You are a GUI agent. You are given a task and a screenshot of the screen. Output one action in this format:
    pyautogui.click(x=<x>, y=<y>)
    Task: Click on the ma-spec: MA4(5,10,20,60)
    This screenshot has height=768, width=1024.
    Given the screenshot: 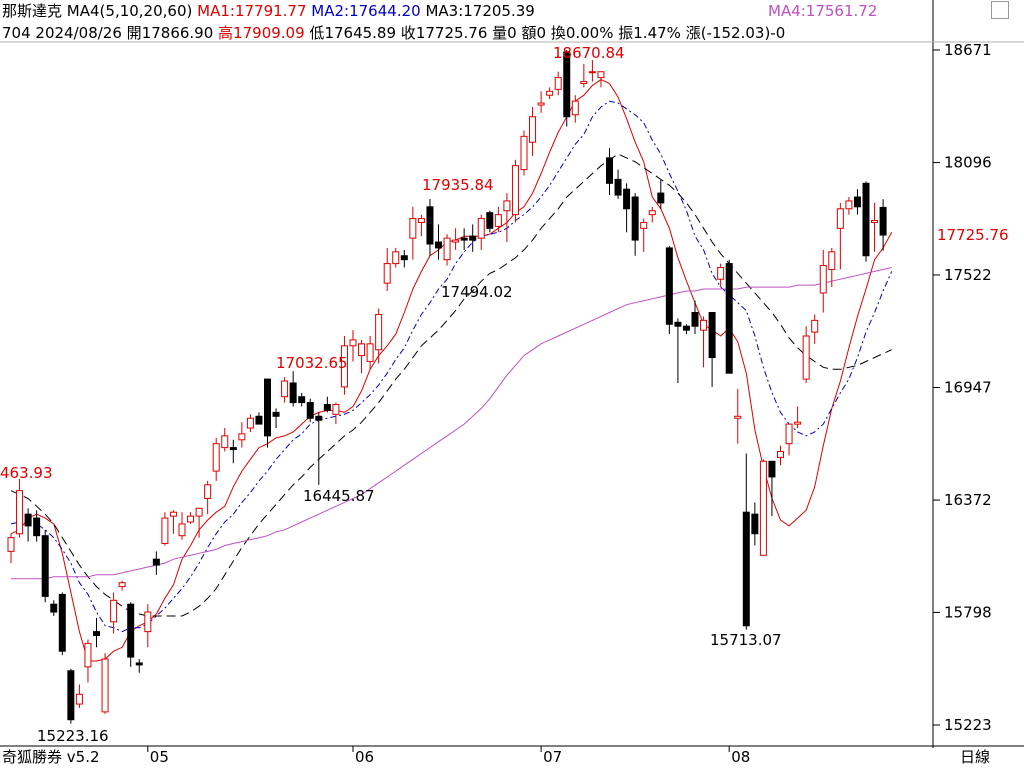 What is the action you would take?
    pyautogui.click(x=129, y=11)
    